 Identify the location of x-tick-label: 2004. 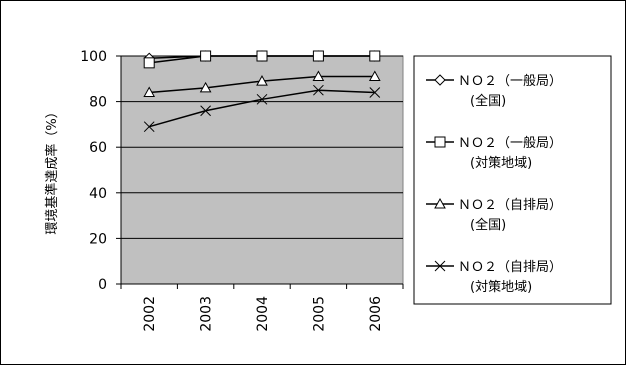
(263, 314).